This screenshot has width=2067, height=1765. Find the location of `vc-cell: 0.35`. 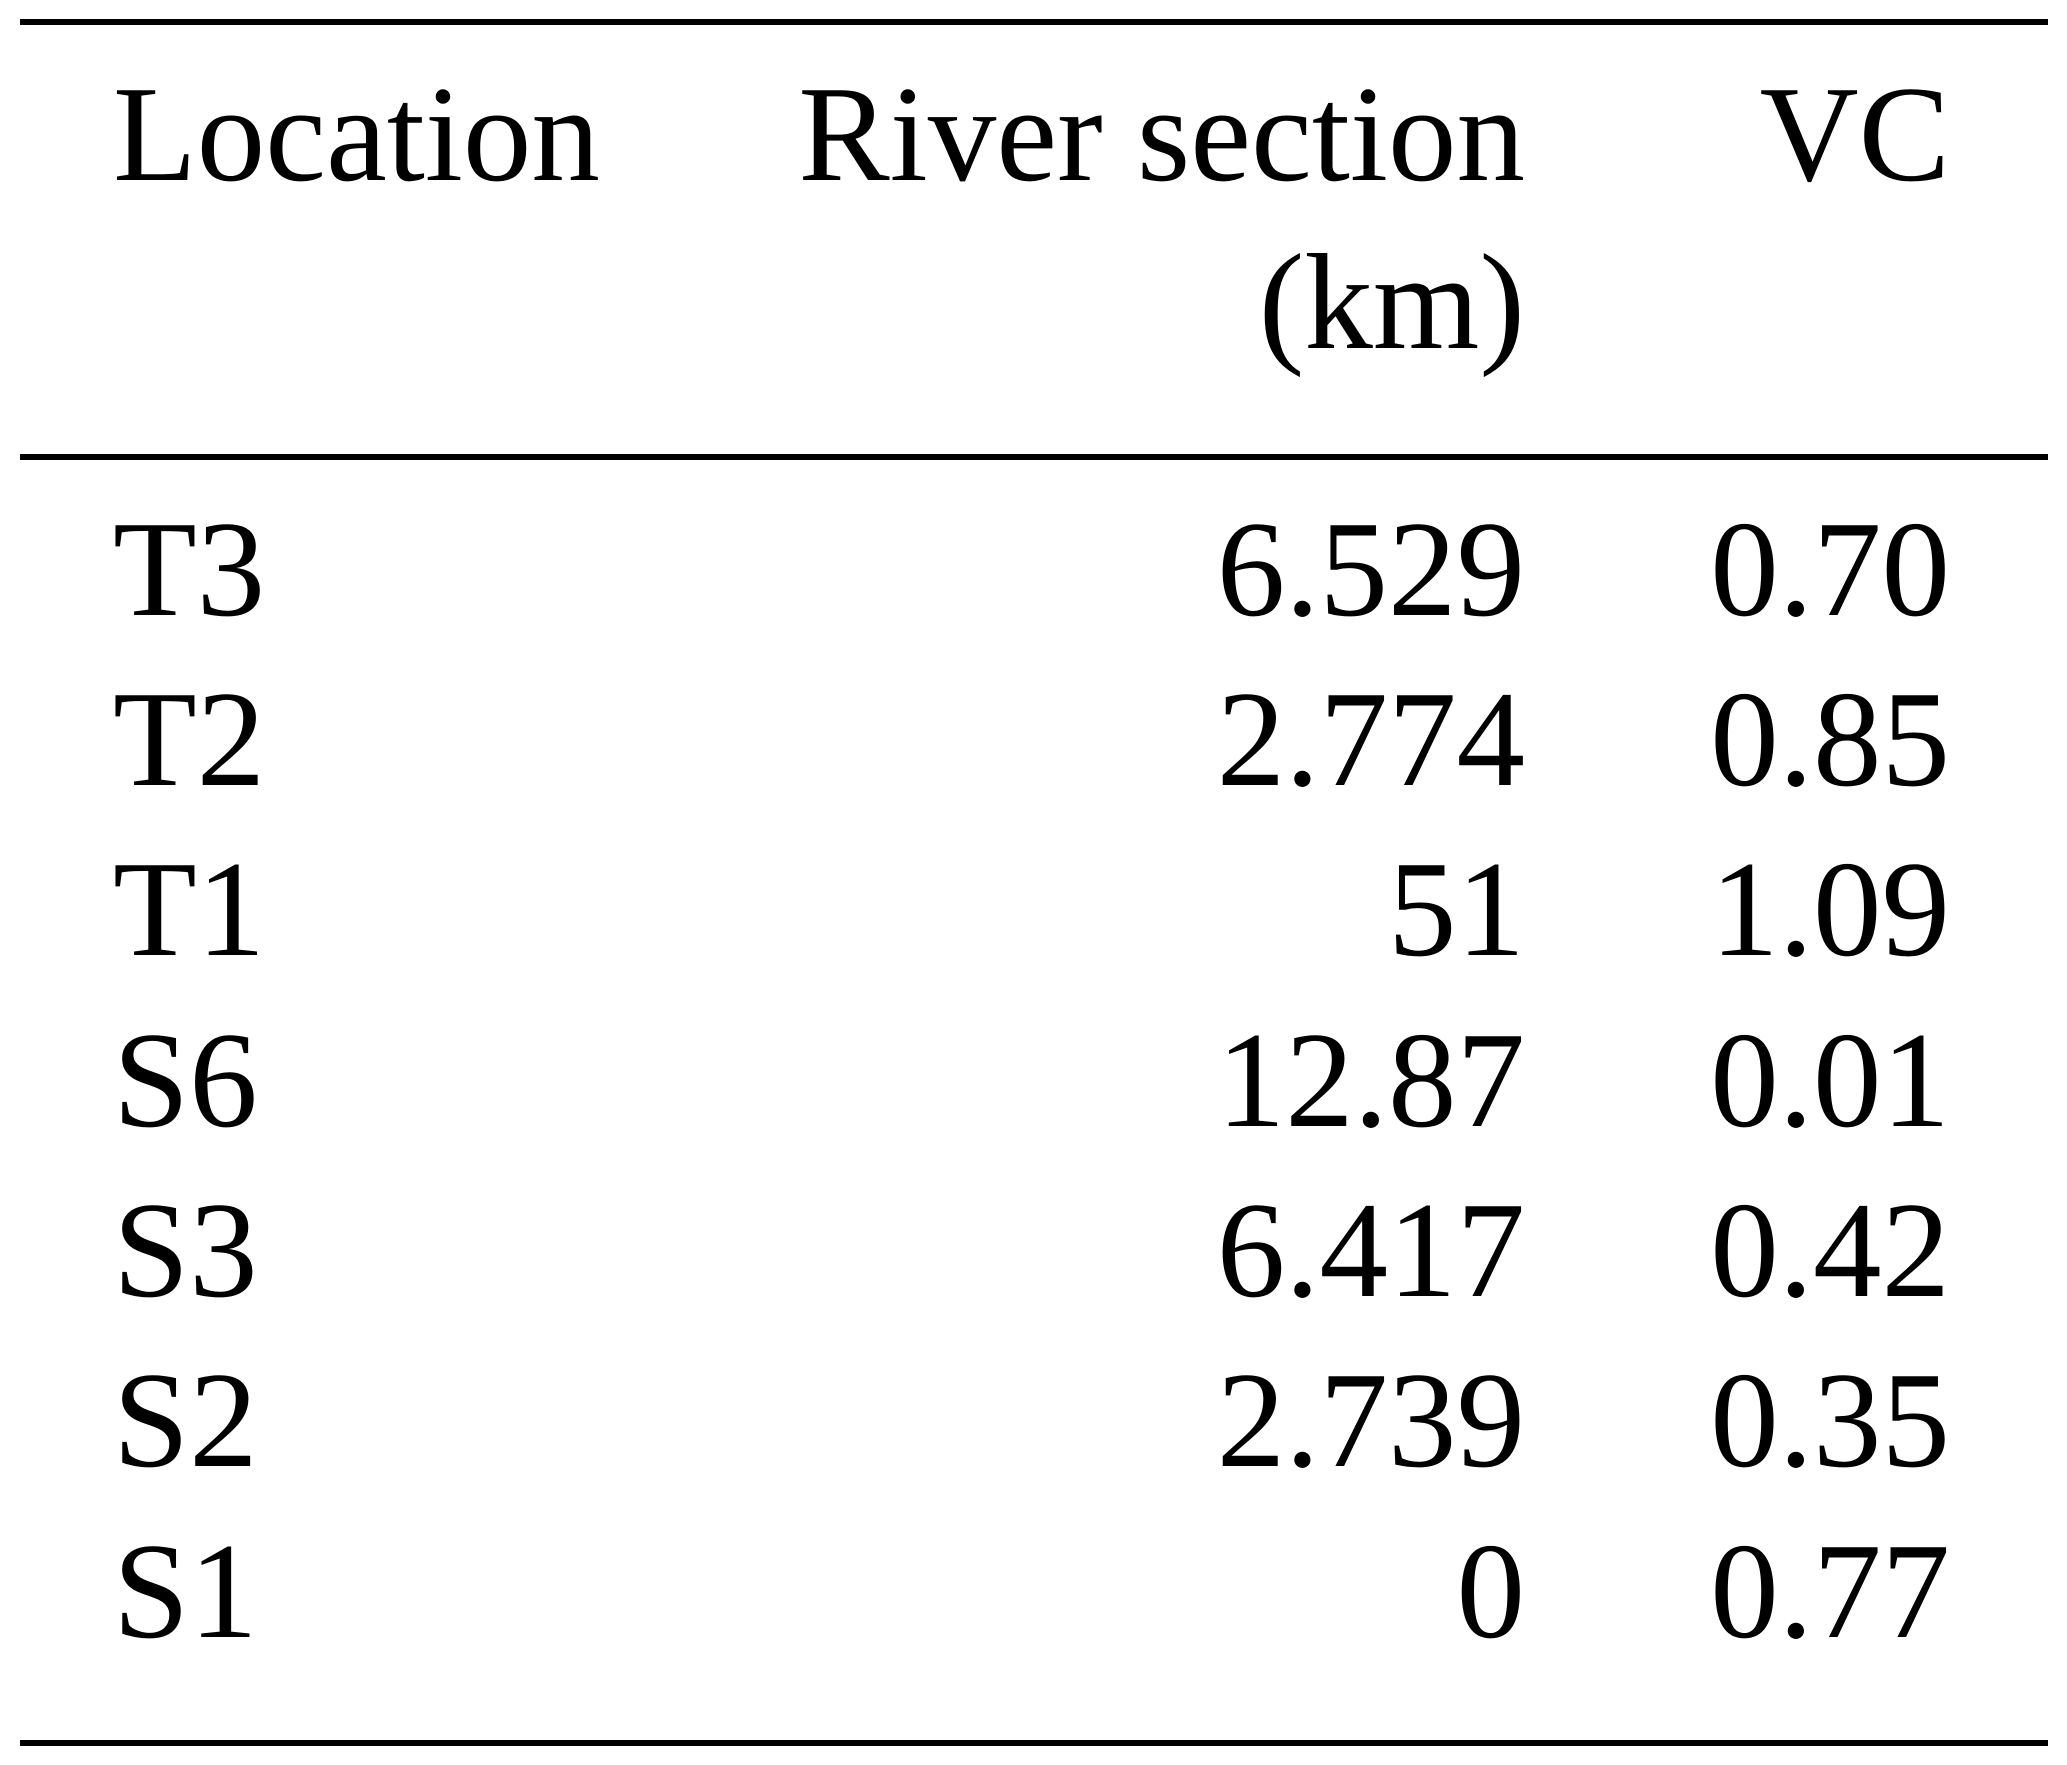

vc-cell: 0.35 is located at coordinates (1830, 1420).